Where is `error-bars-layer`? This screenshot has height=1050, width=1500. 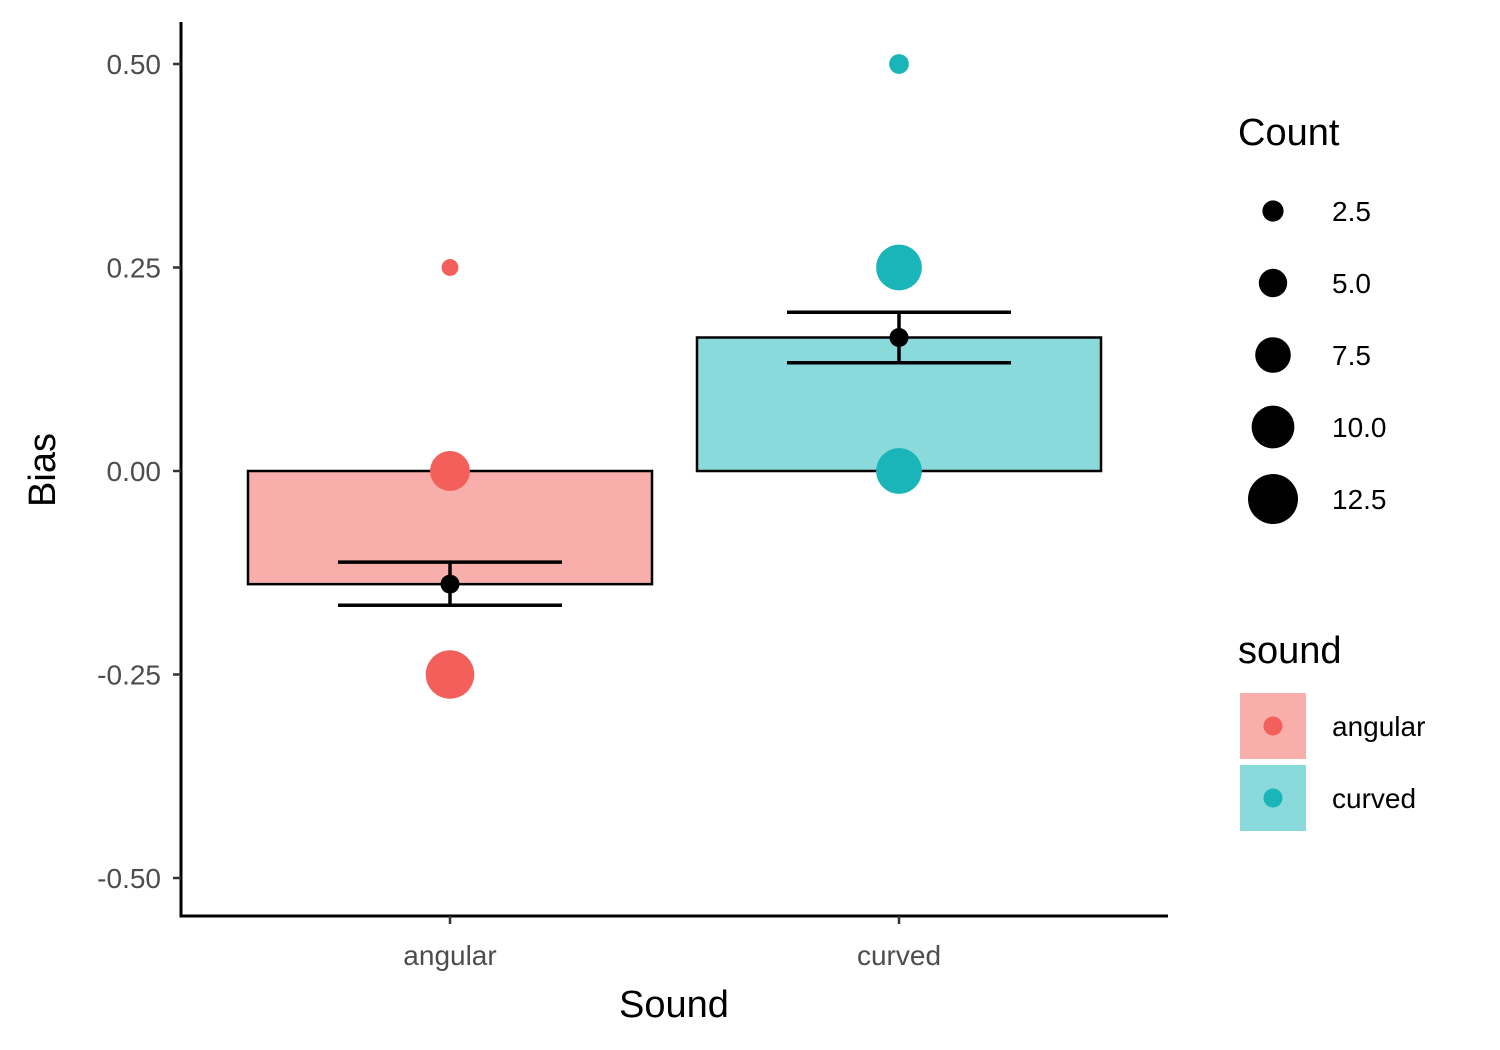
error-bars-layer is located at coordinates (674, 459).